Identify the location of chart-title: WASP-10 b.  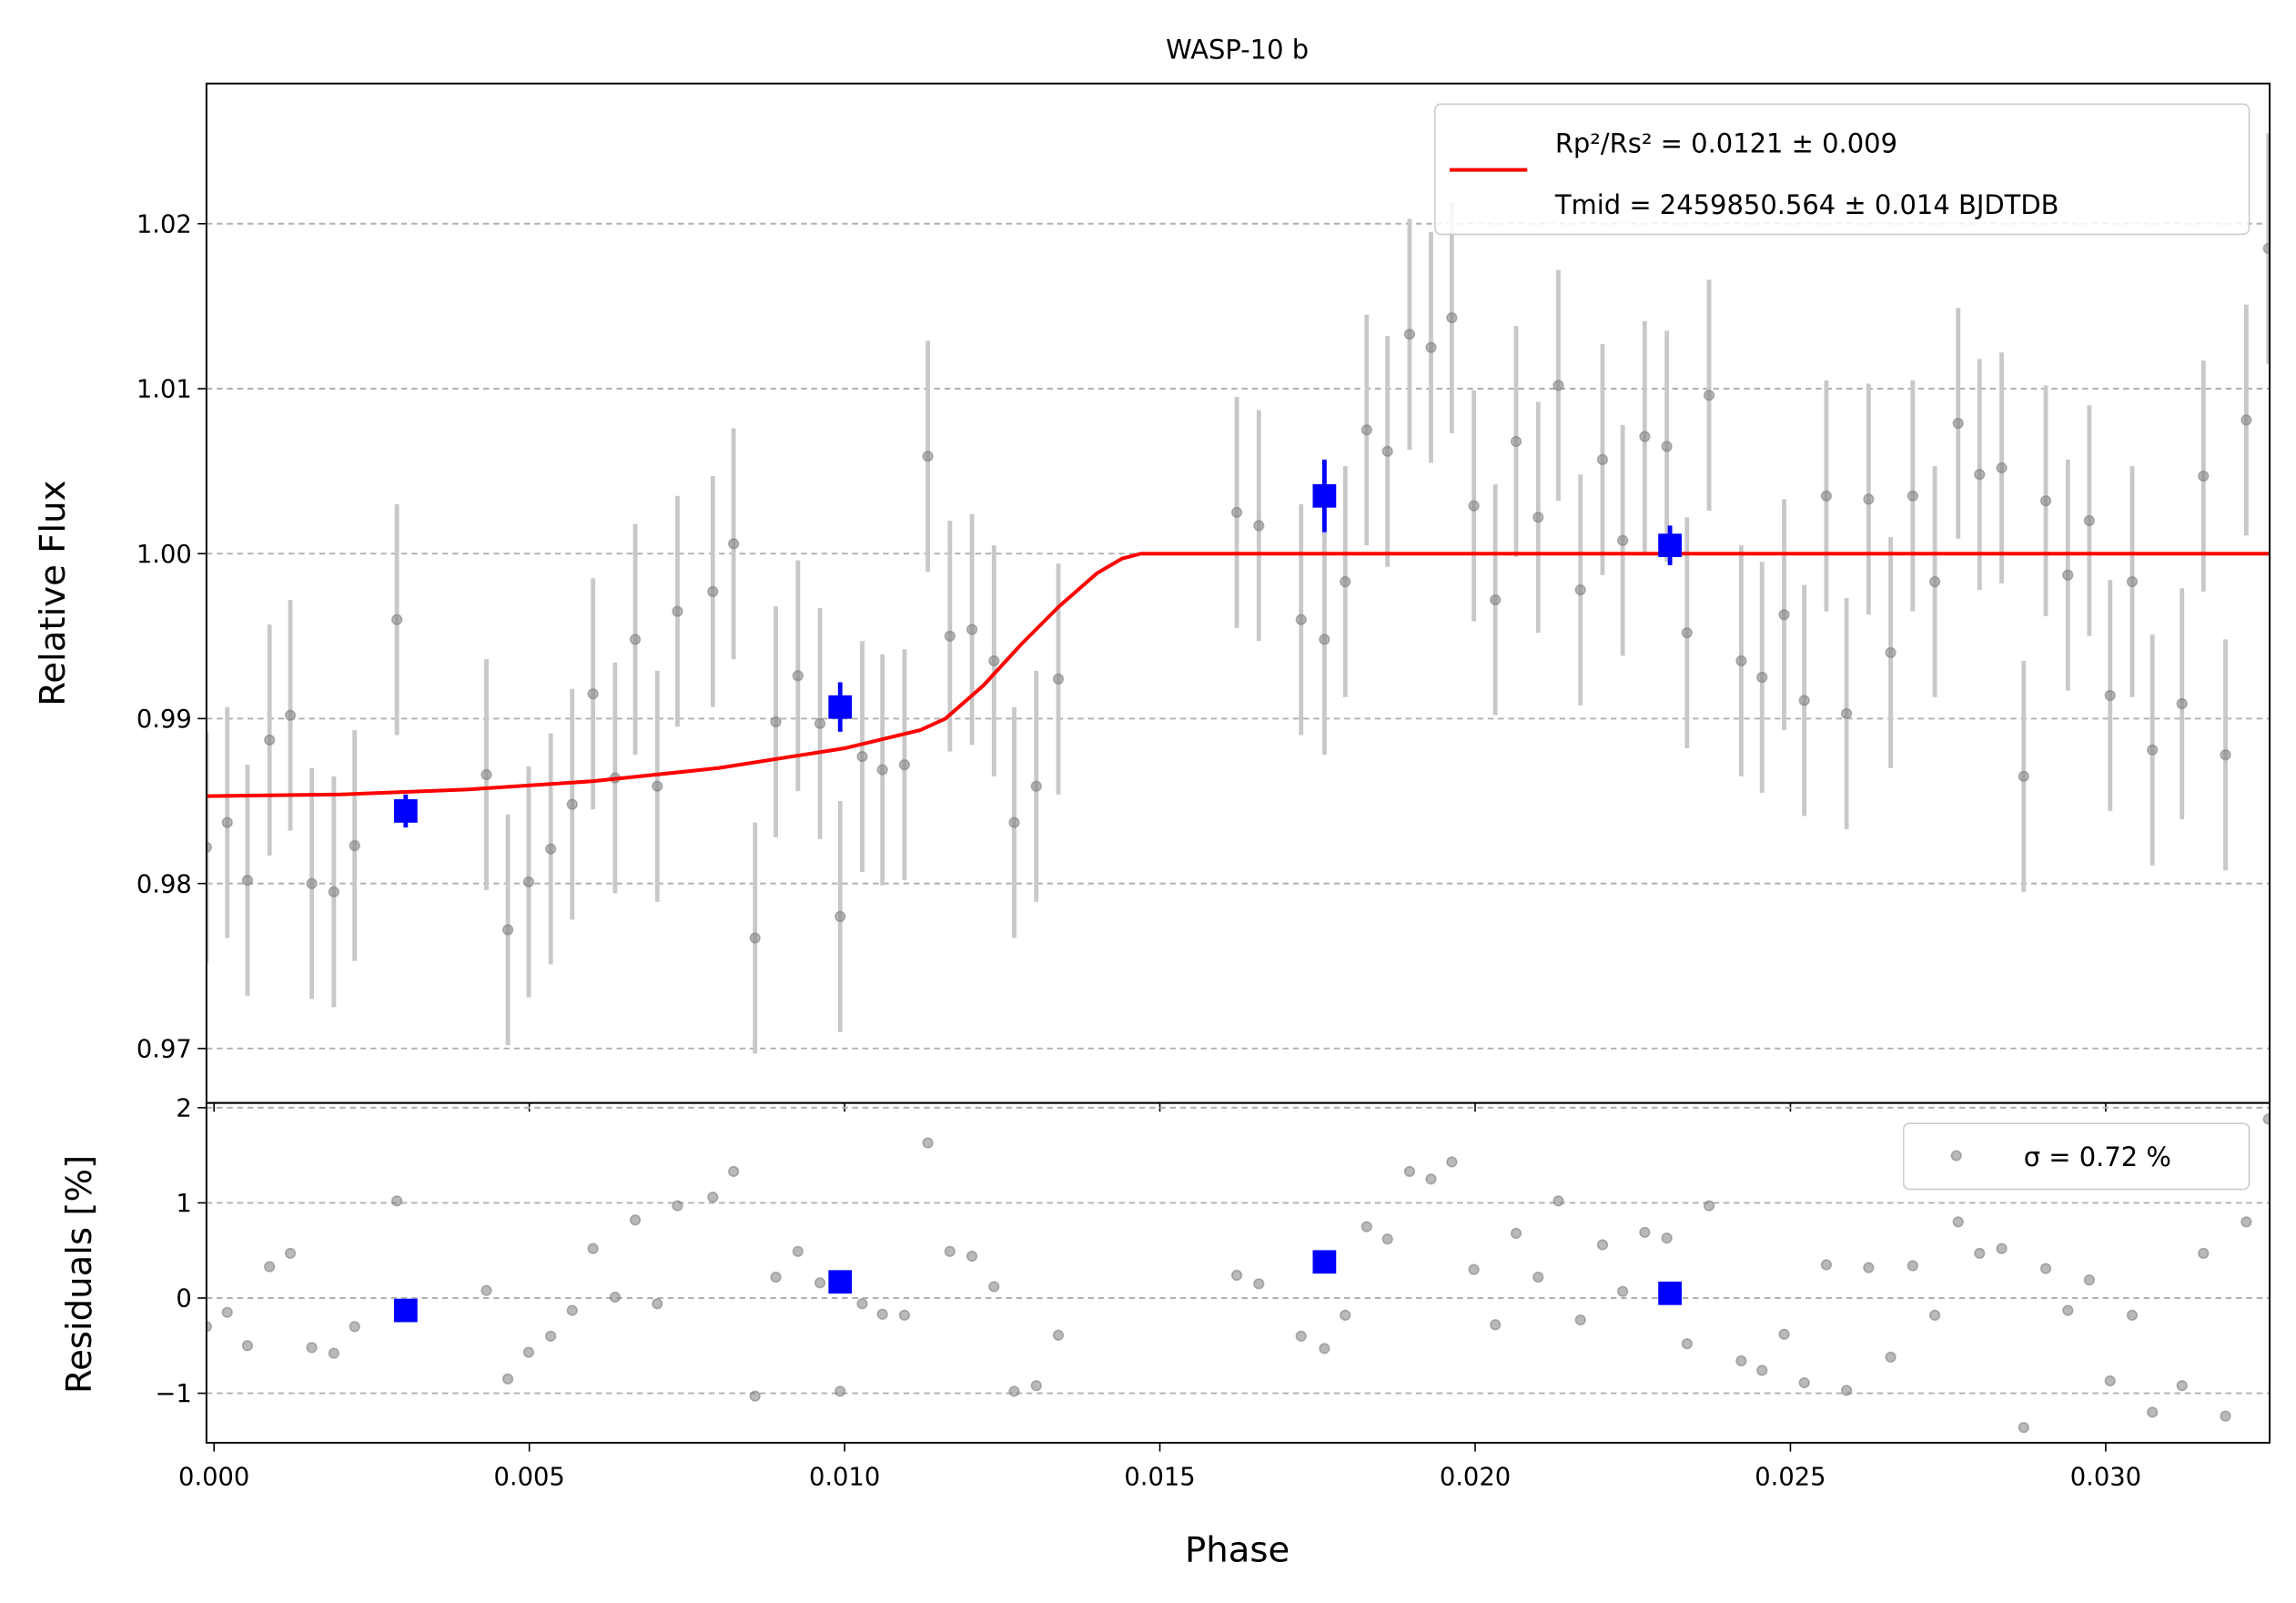
(1238, 49).